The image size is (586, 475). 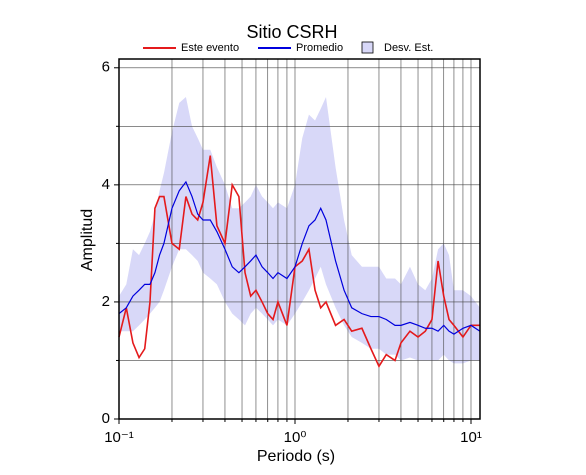 I want to click on y-tick-label: 0, so click(x=106, y=418).